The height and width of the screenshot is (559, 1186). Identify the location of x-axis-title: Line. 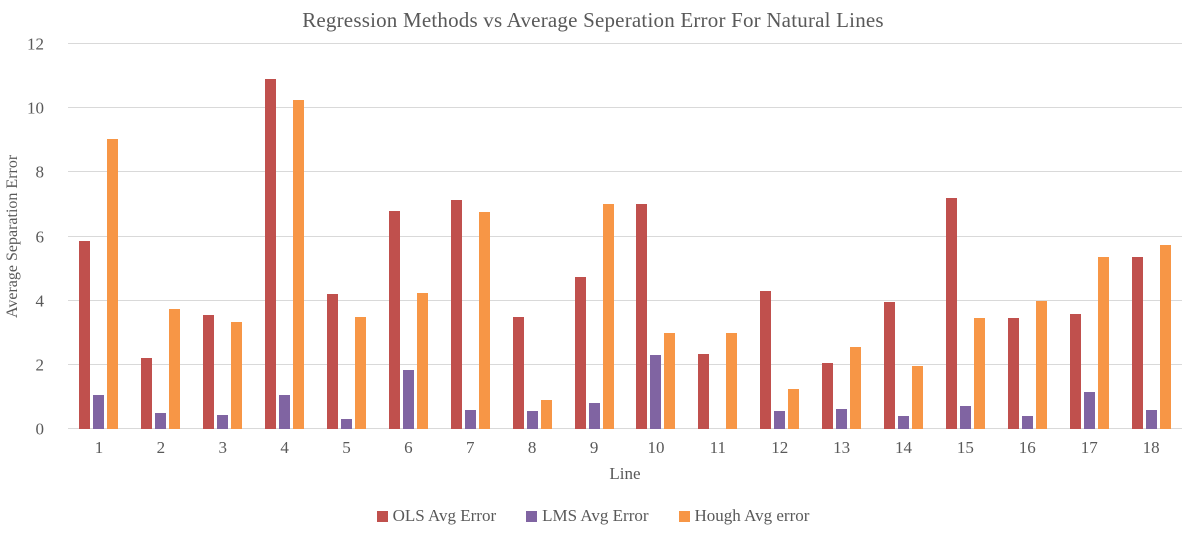
(625, 473).